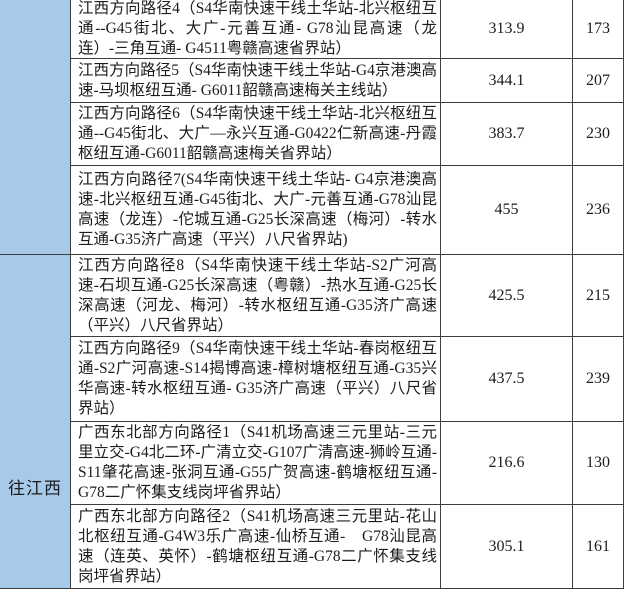  Describe the element at coordinates (598, 296) in the screenshot. I see `value-cell: 215` at that location.